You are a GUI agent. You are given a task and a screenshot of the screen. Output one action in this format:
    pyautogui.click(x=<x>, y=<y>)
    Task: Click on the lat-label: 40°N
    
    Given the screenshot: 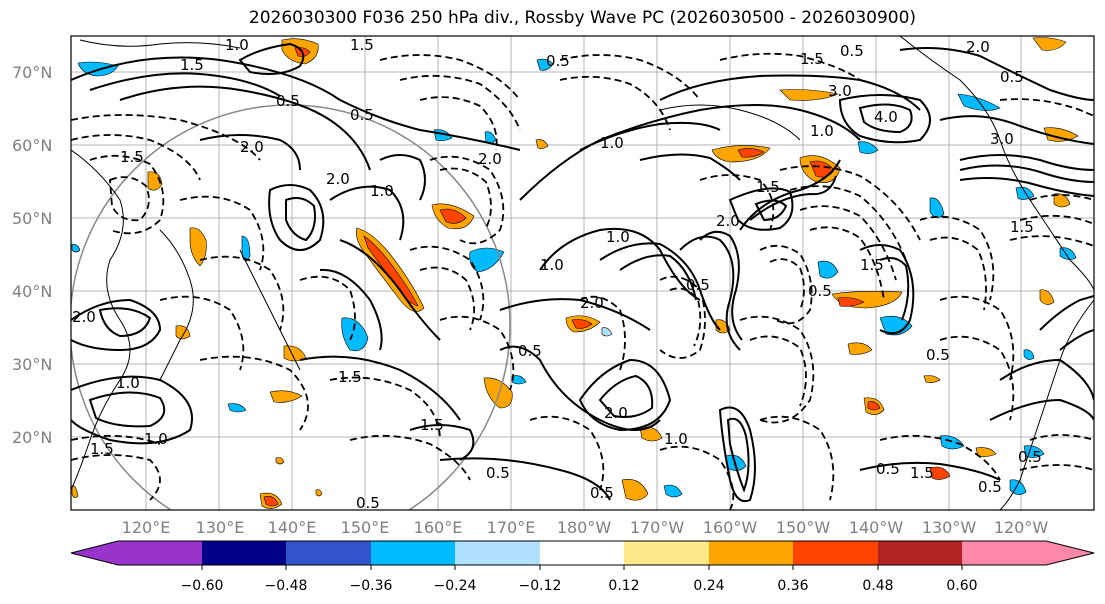 What is the action you would take?
    pyautogui.click(x=32, y=291)
    